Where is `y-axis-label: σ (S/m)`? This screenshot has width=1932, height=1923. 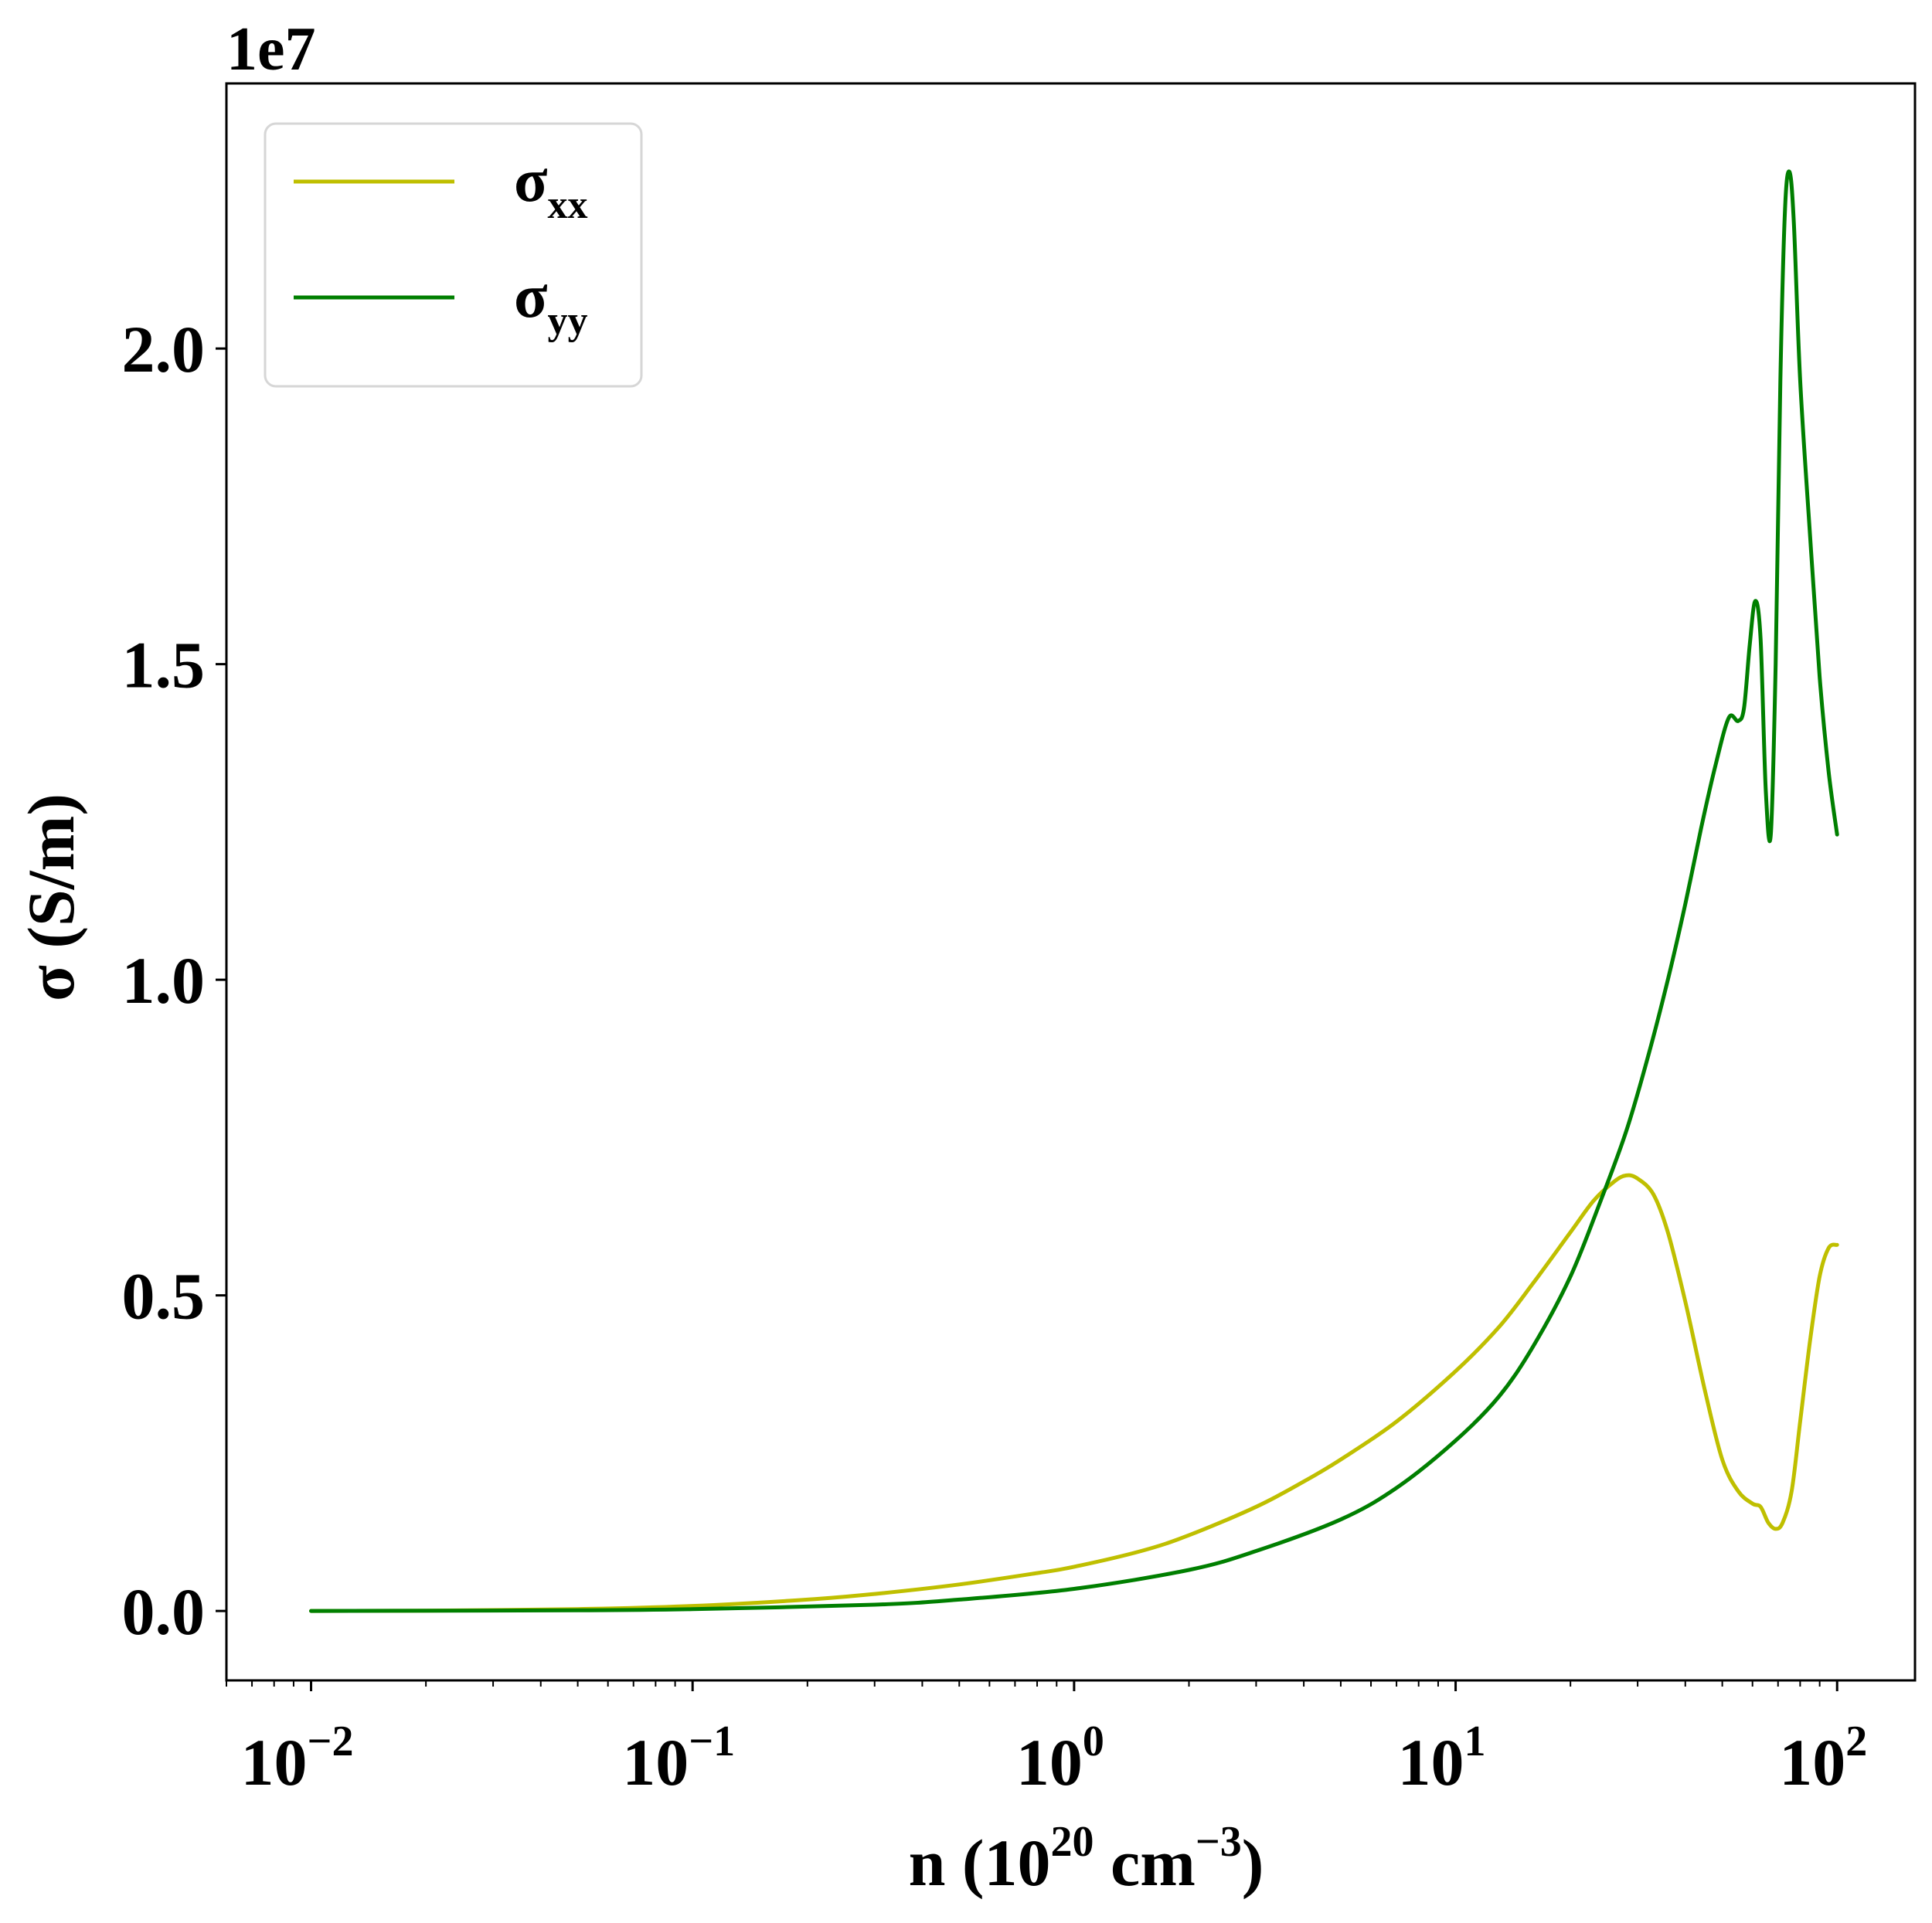 y-axis-label: σ (S/m) is located at coordinates (51, 897).